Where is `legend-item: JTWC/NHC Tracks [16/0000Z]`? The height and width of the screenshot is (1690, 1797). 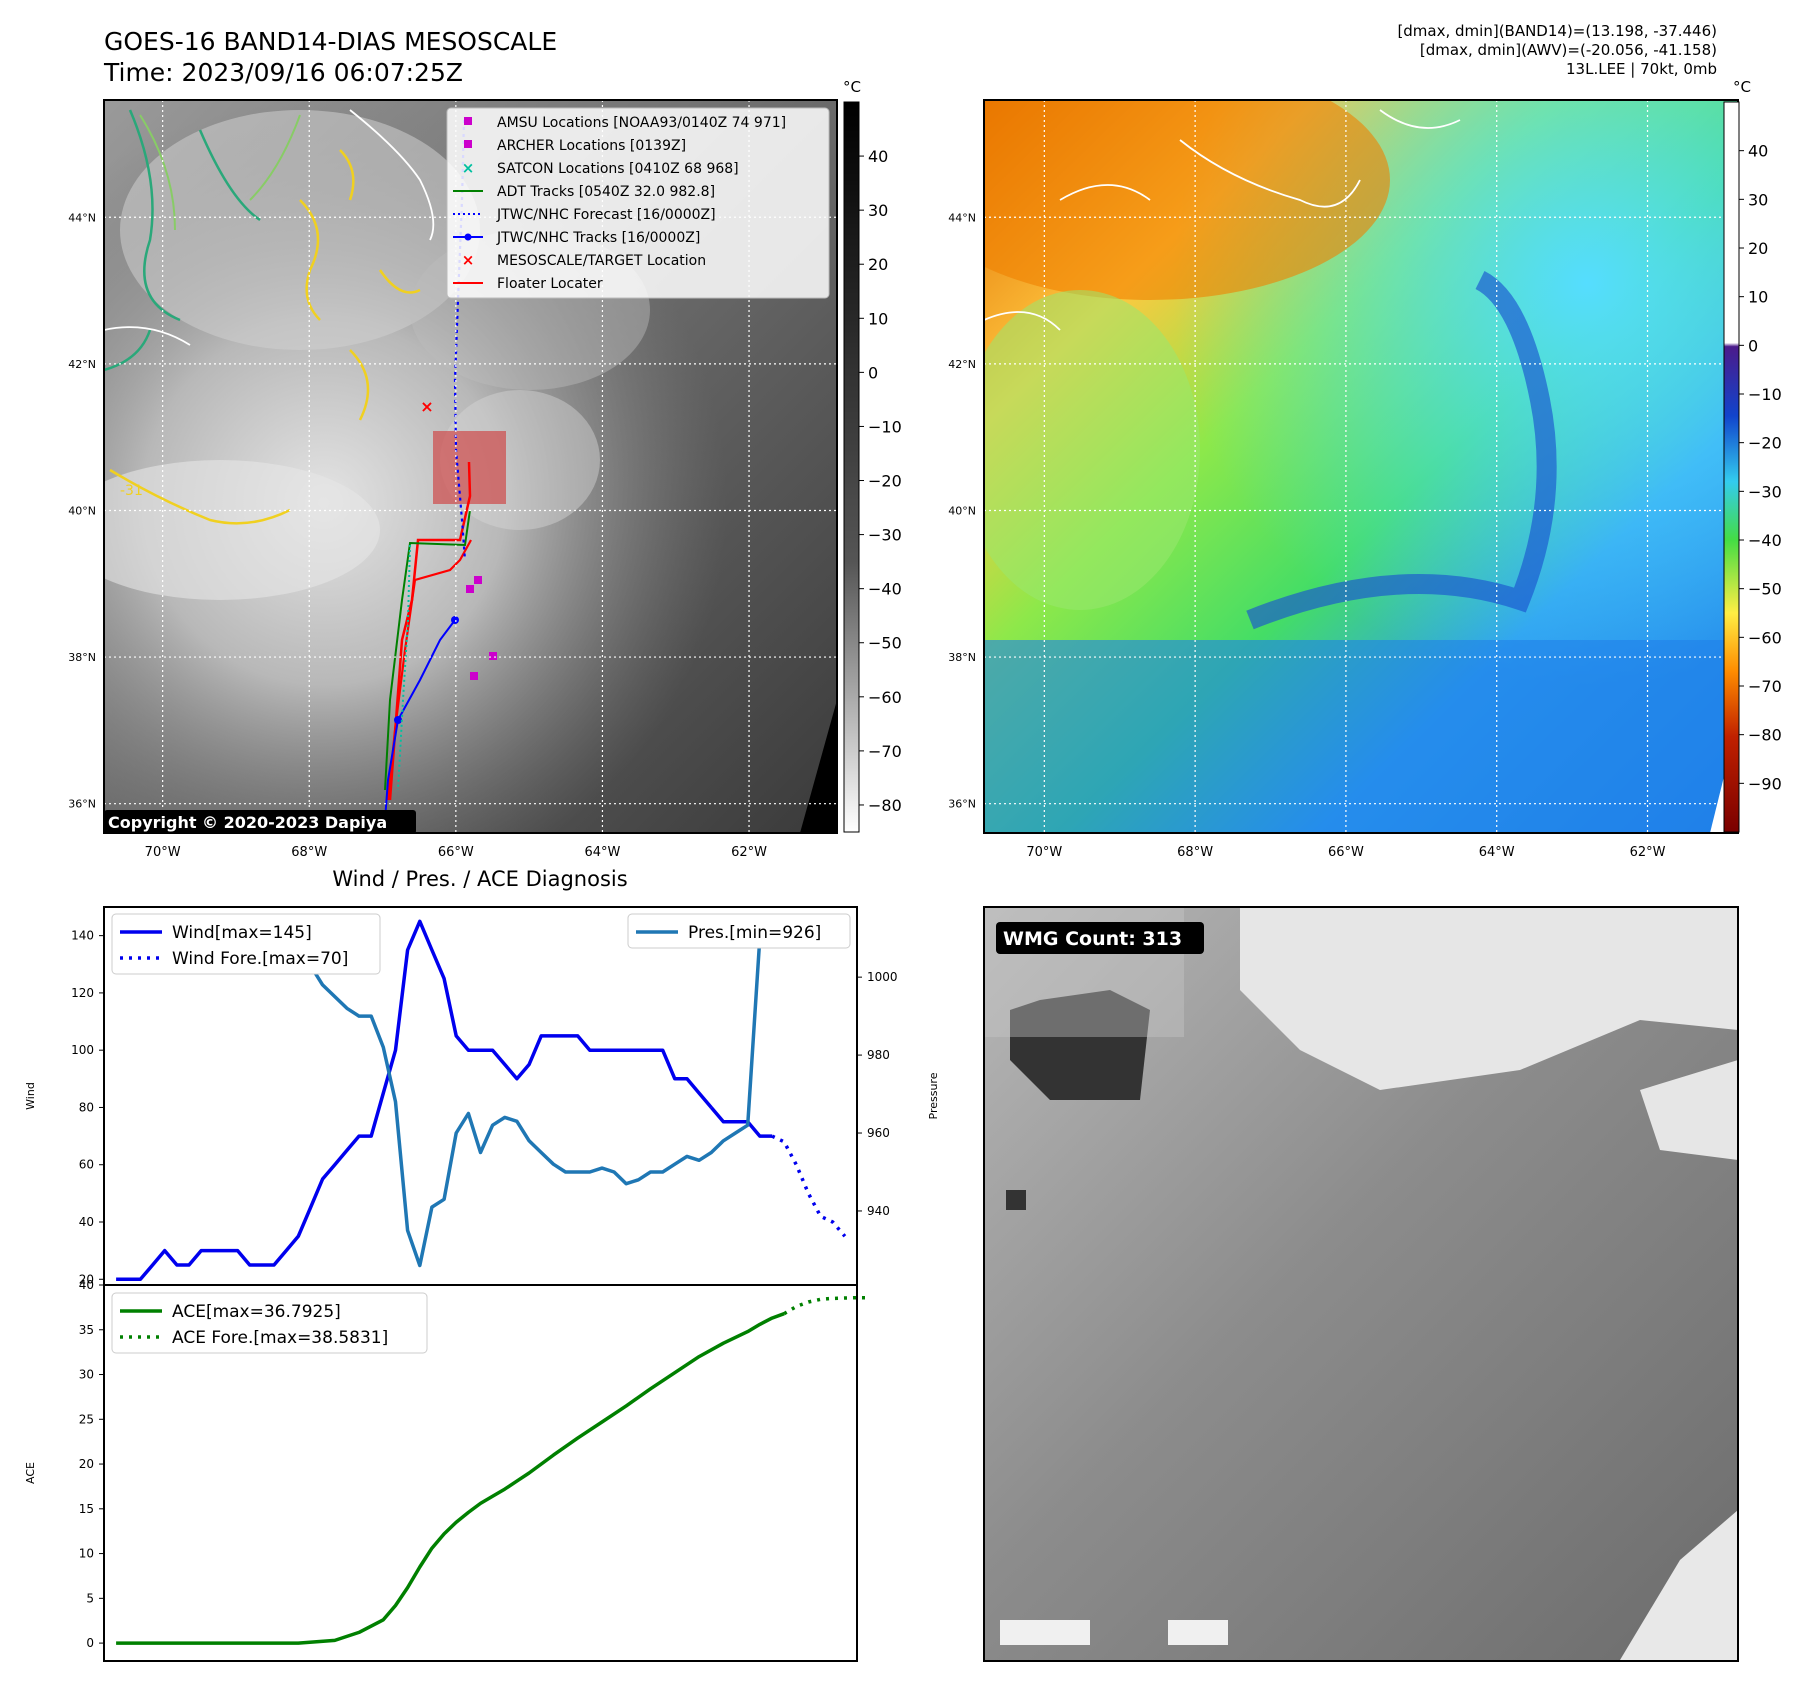
legend-item: JTWC/NHC Tracks [16/0000Z] is located at coordinates (576, 238).